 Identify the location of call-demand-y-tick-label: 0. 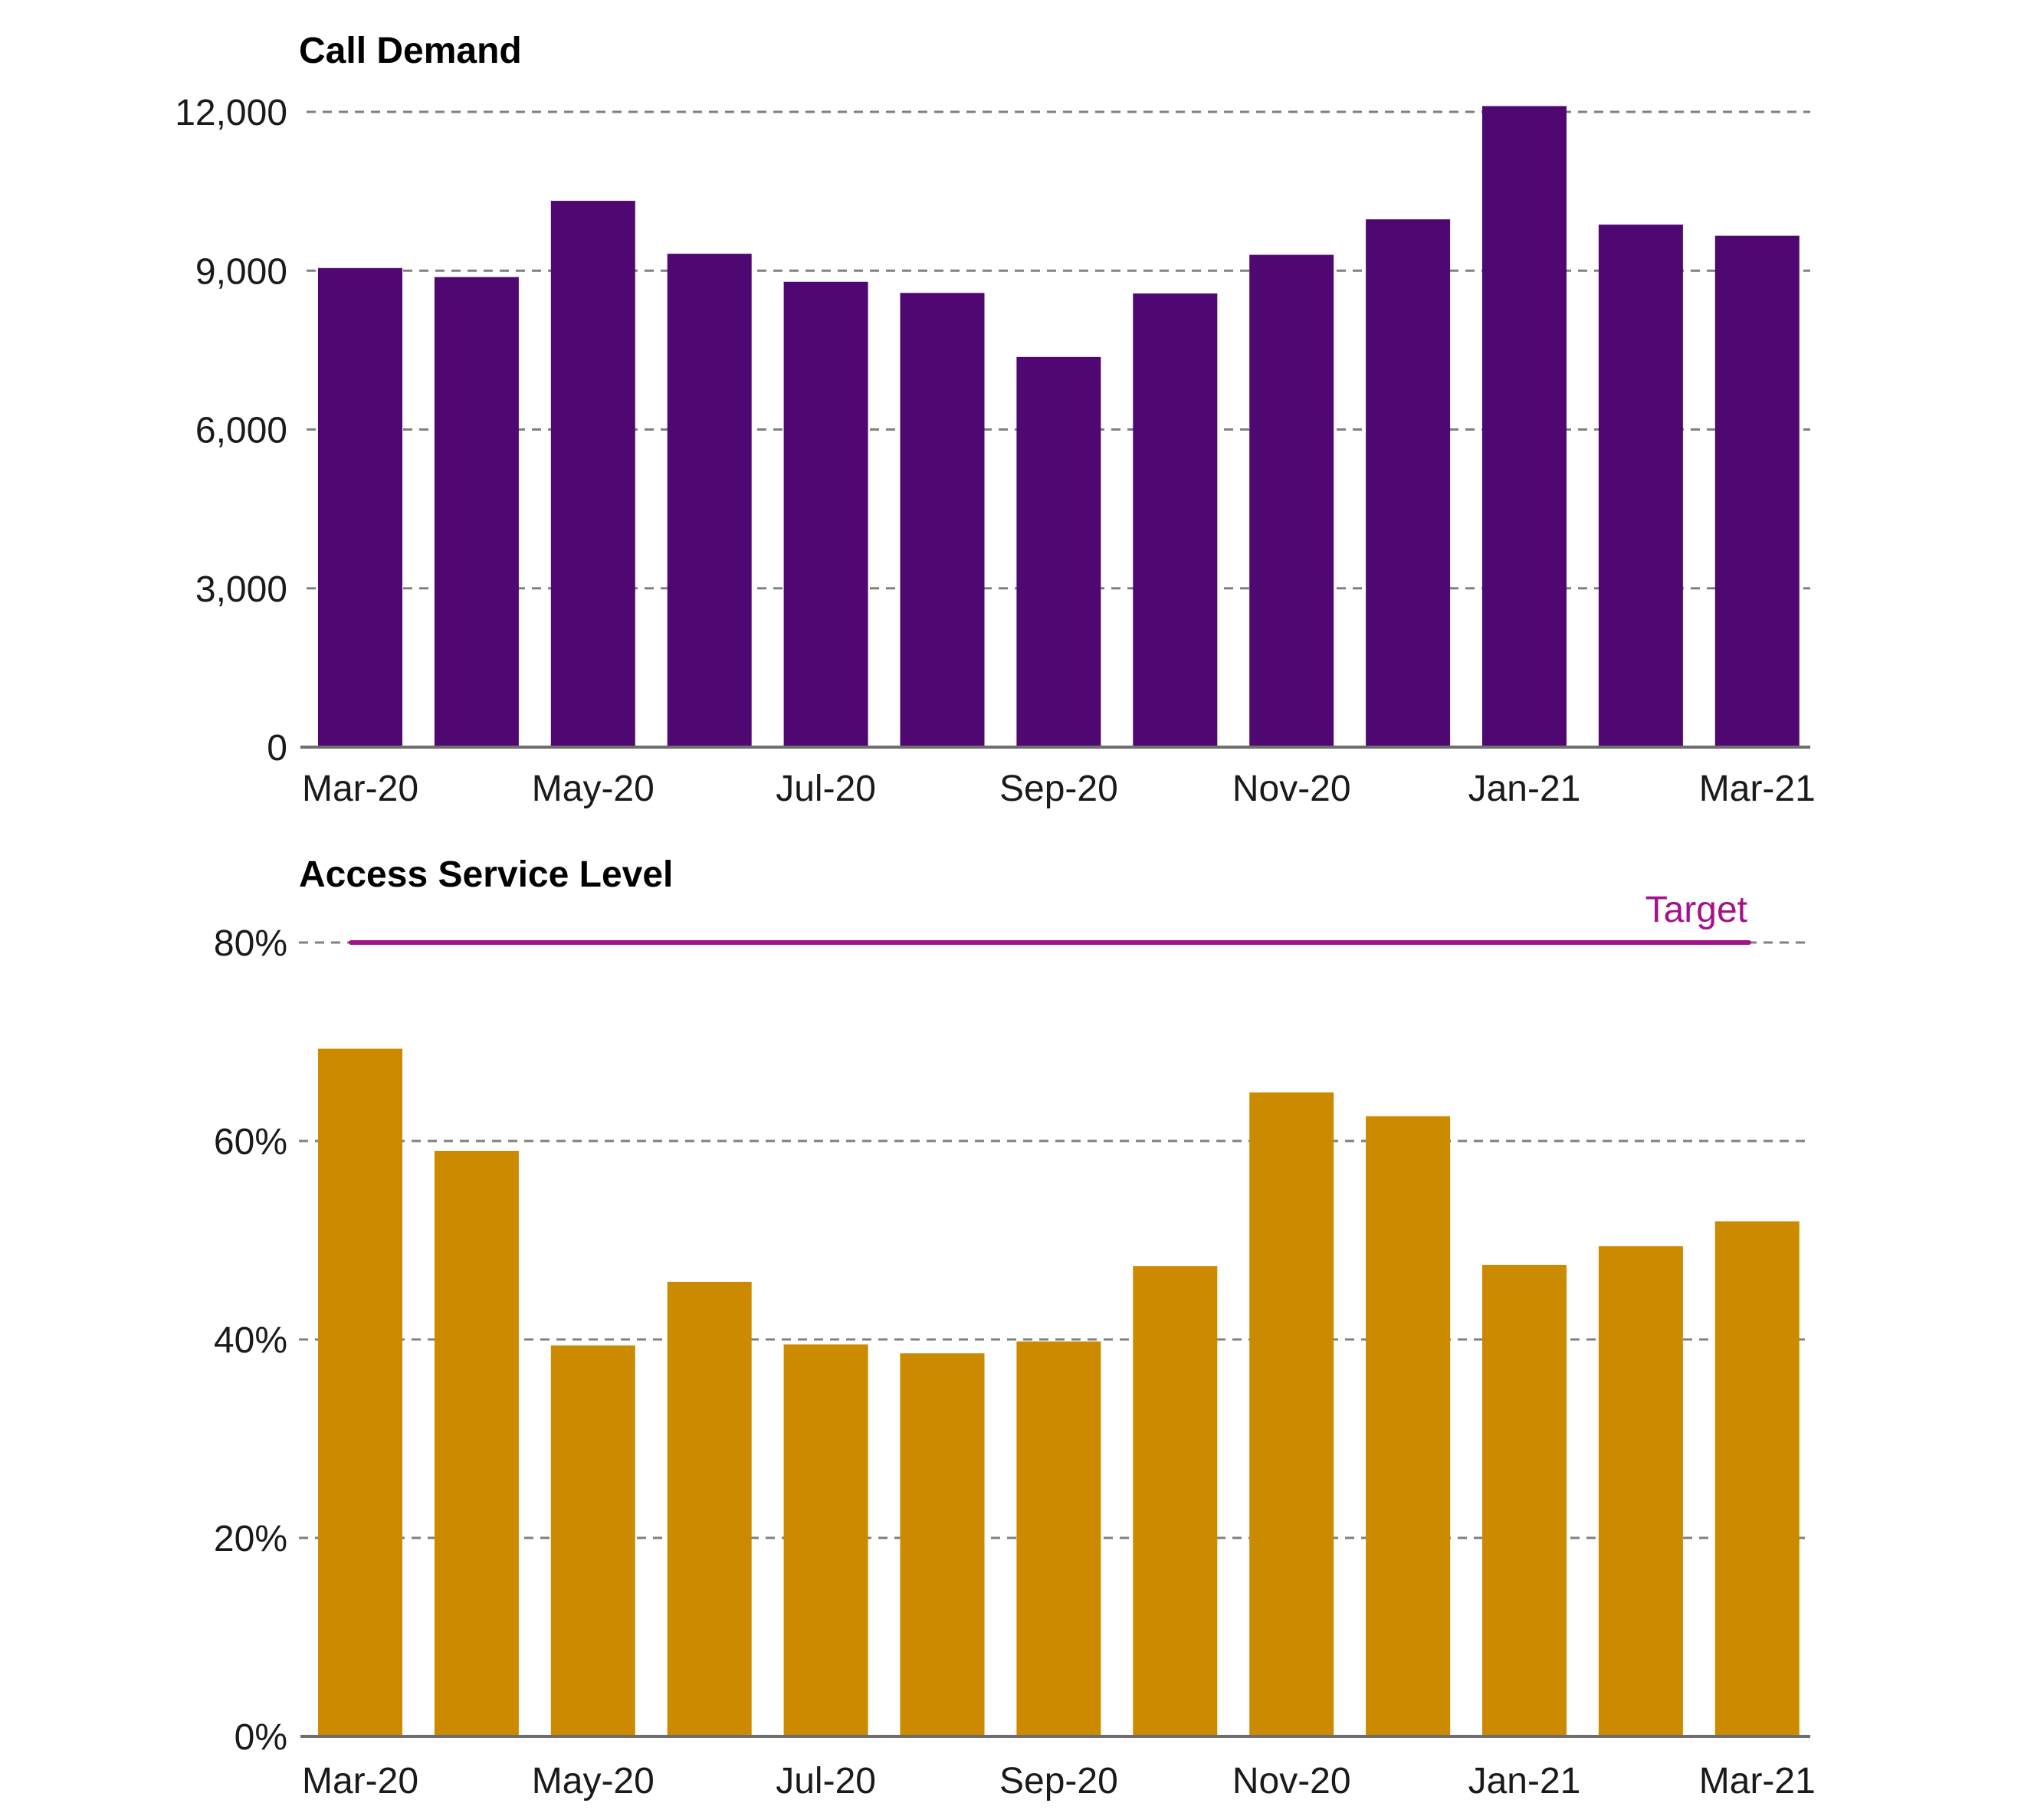
(277, 749).